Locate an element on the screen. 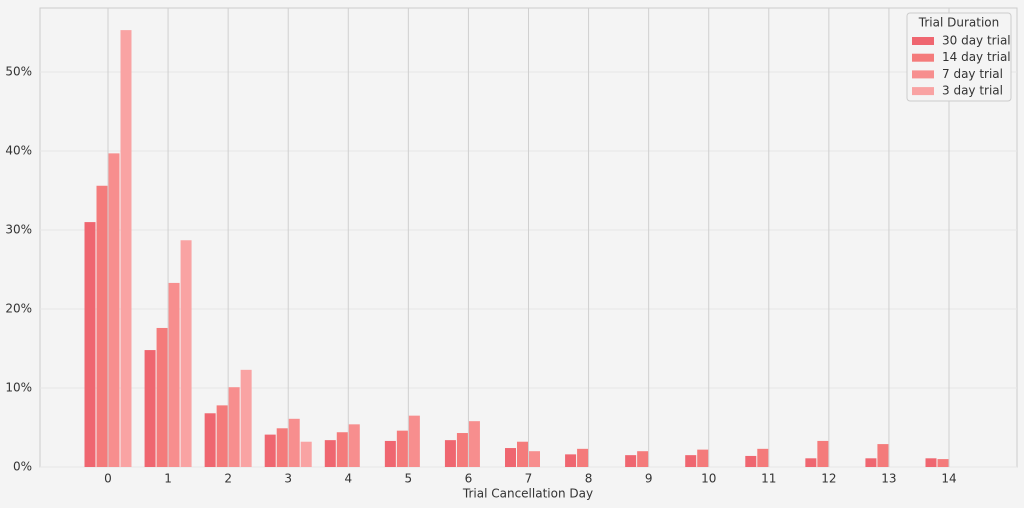 This screenshot has width=1024, height=508. legend-label: 3 day trial is located at coordinates (972, 91).